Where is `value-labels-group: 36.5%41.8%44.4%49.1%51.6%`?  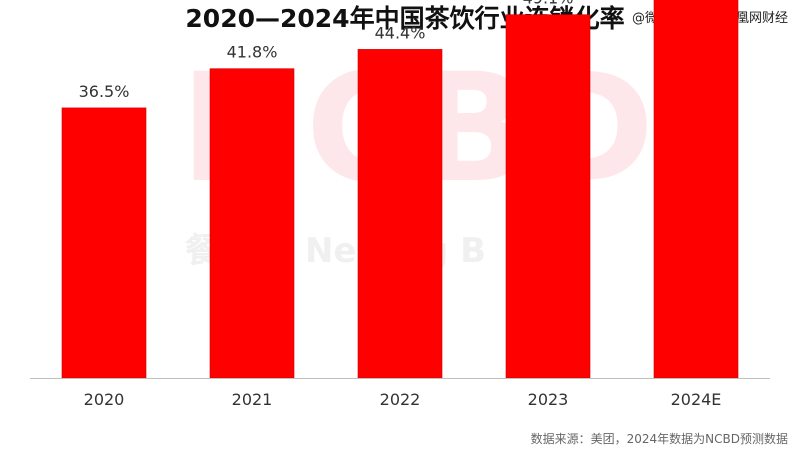 value-labels-group: 36.5%41.8%44.4%49.1%51.6% is located at coordinates (326, 50).